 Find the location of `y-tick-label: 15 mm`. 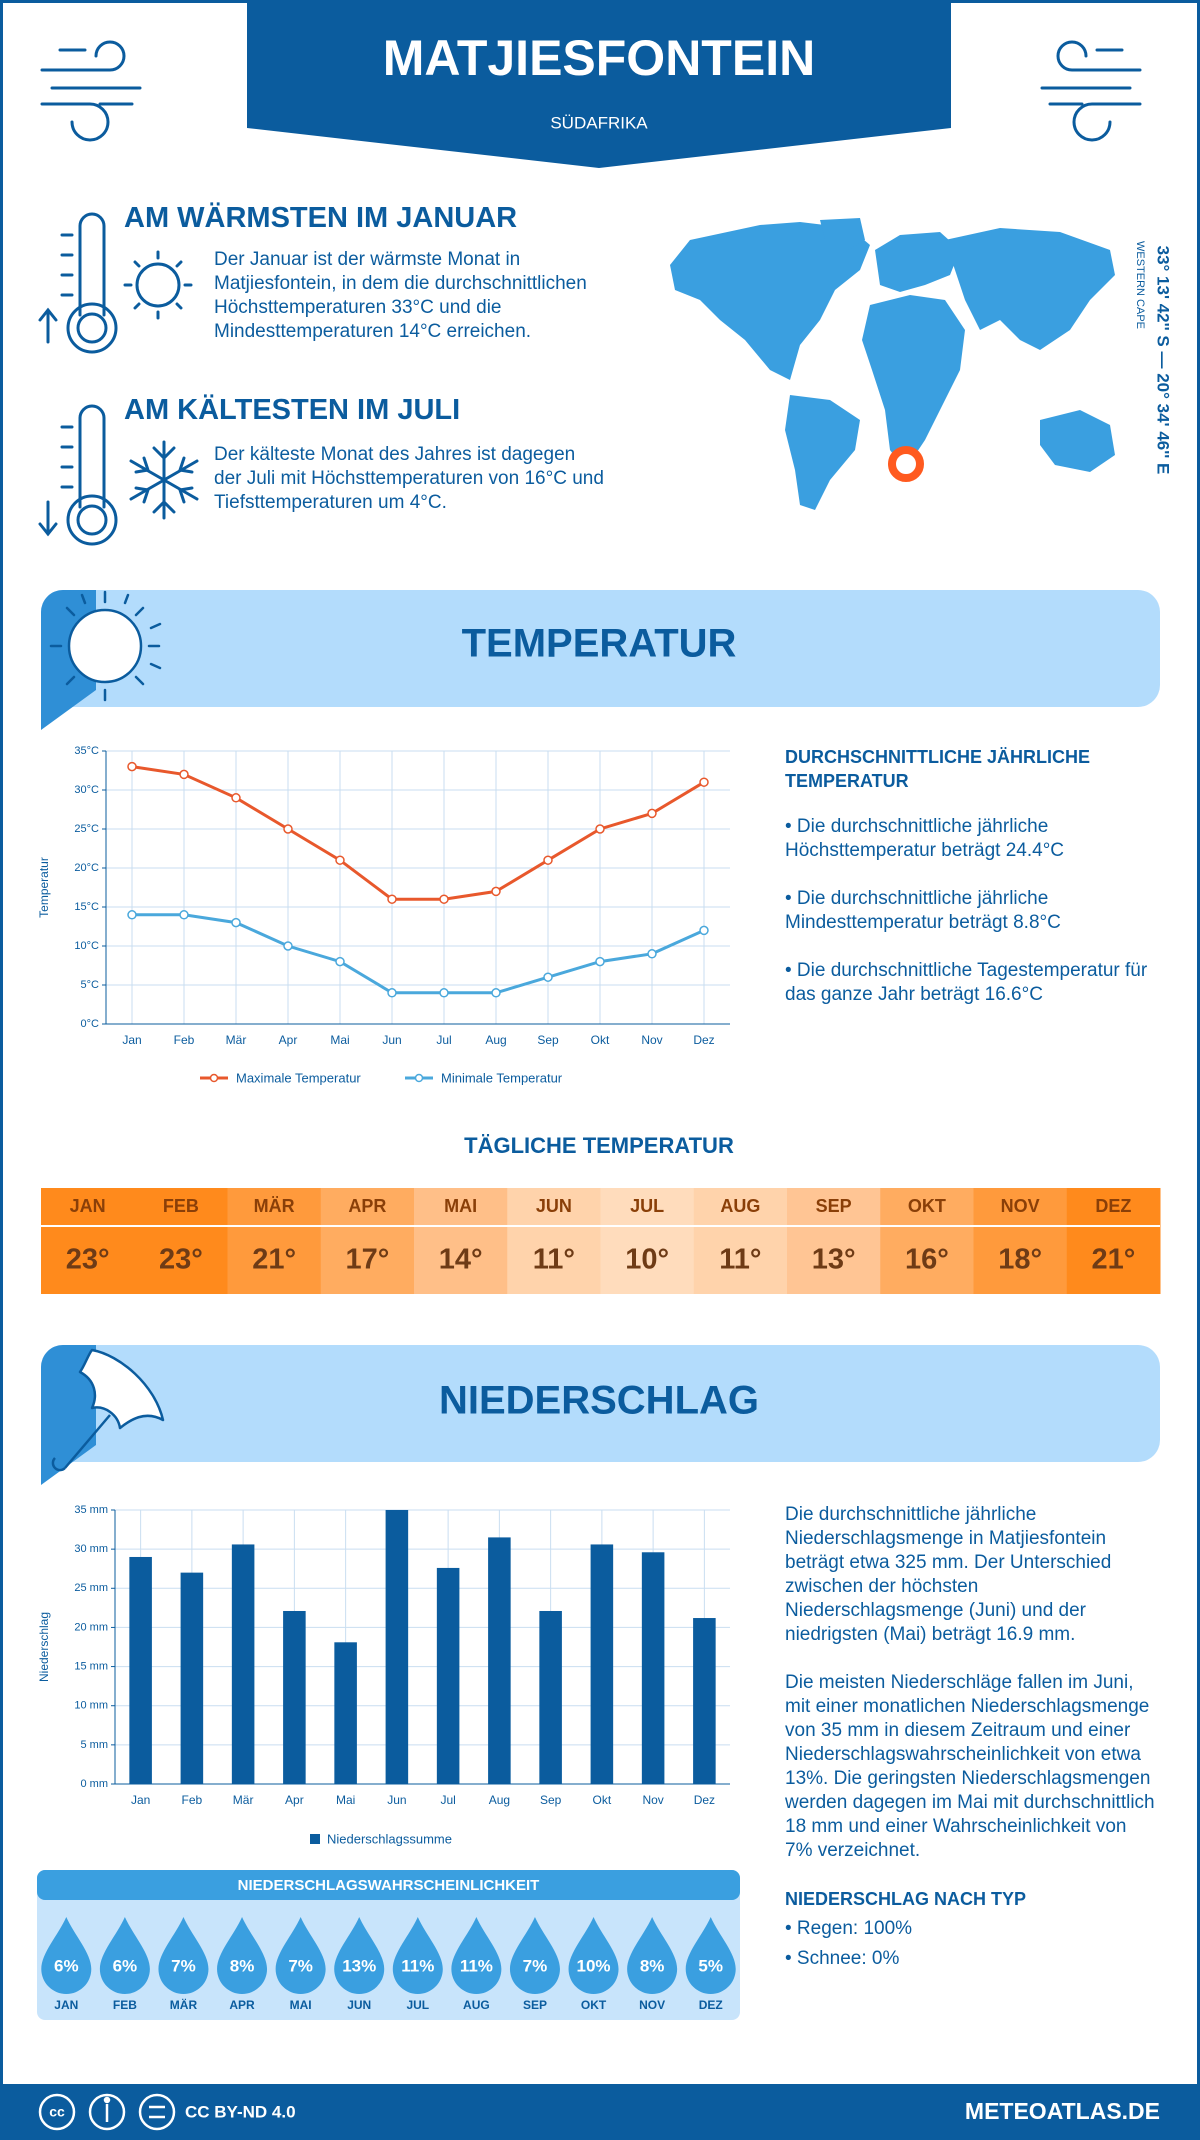

y-tick-label: 15 mm is located at coordinates (91, 1666).